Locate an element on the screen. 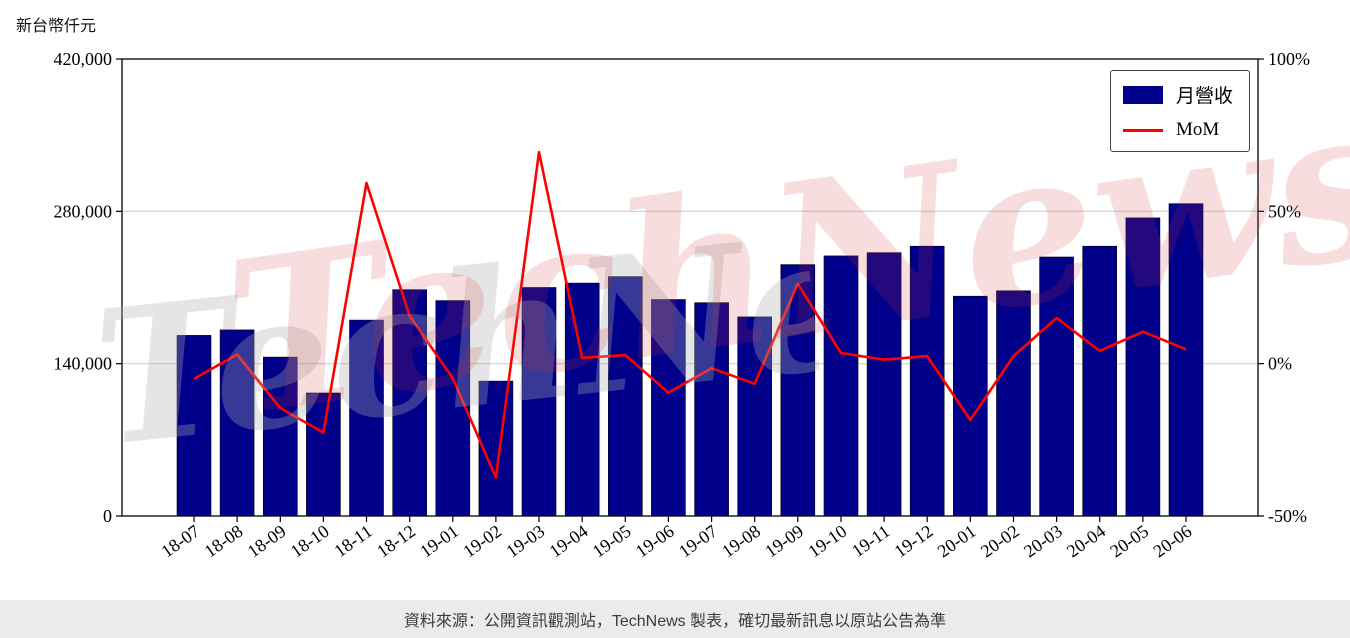  x-tick-label: 20-02 is located at coordinates (1000, 541).